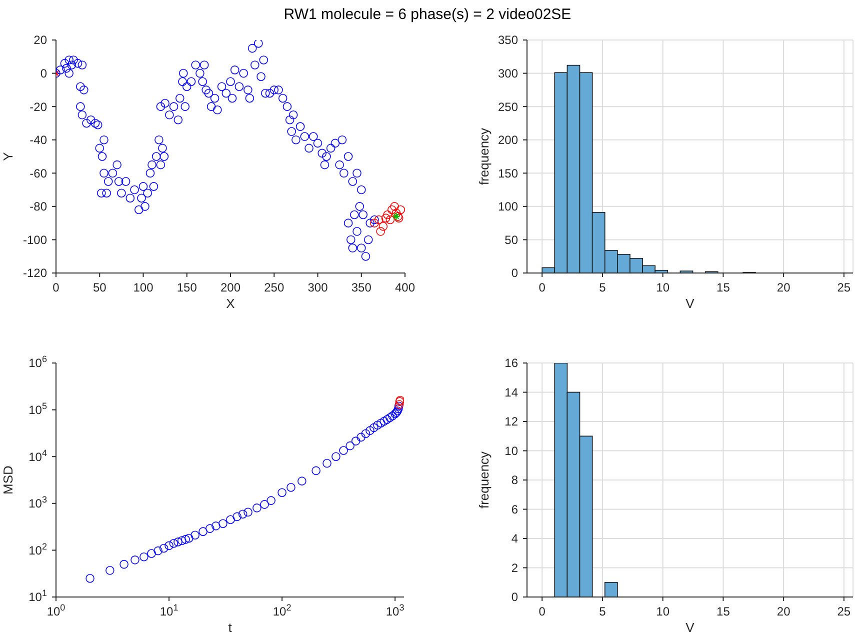  Describe the element at coordinates (231, 303) in the screenshot. I see `x-axis-title: X` at that location.